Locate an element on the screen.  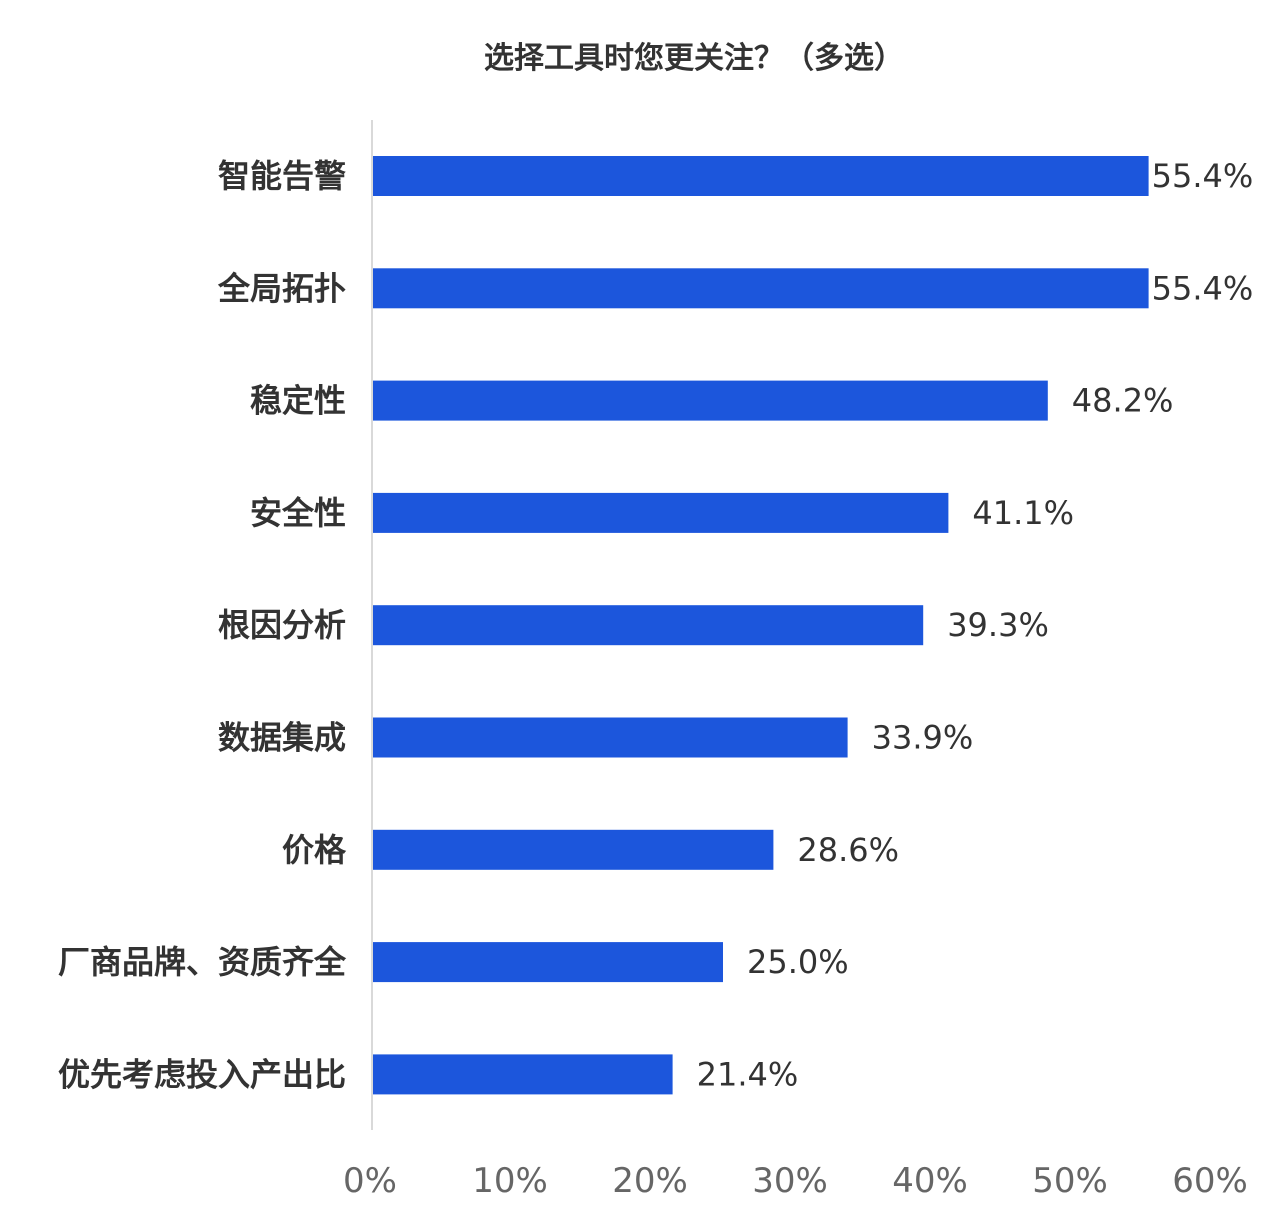
category-label: 智能告警 is located at coordinates (282, 176).